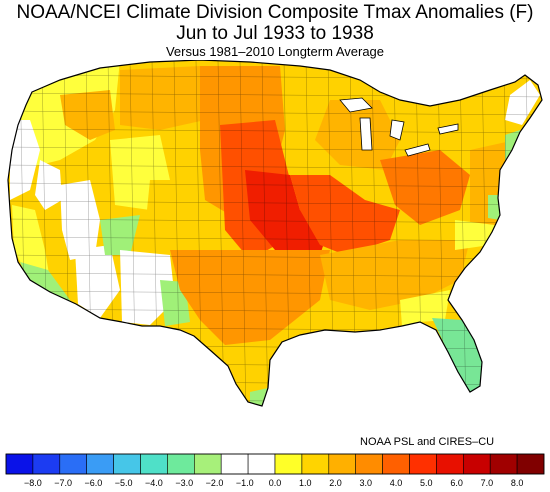  What do you see at coordinates (357, 135) in the screenshot?
I see `region-great-lakes` at bounding box center [357, 135].